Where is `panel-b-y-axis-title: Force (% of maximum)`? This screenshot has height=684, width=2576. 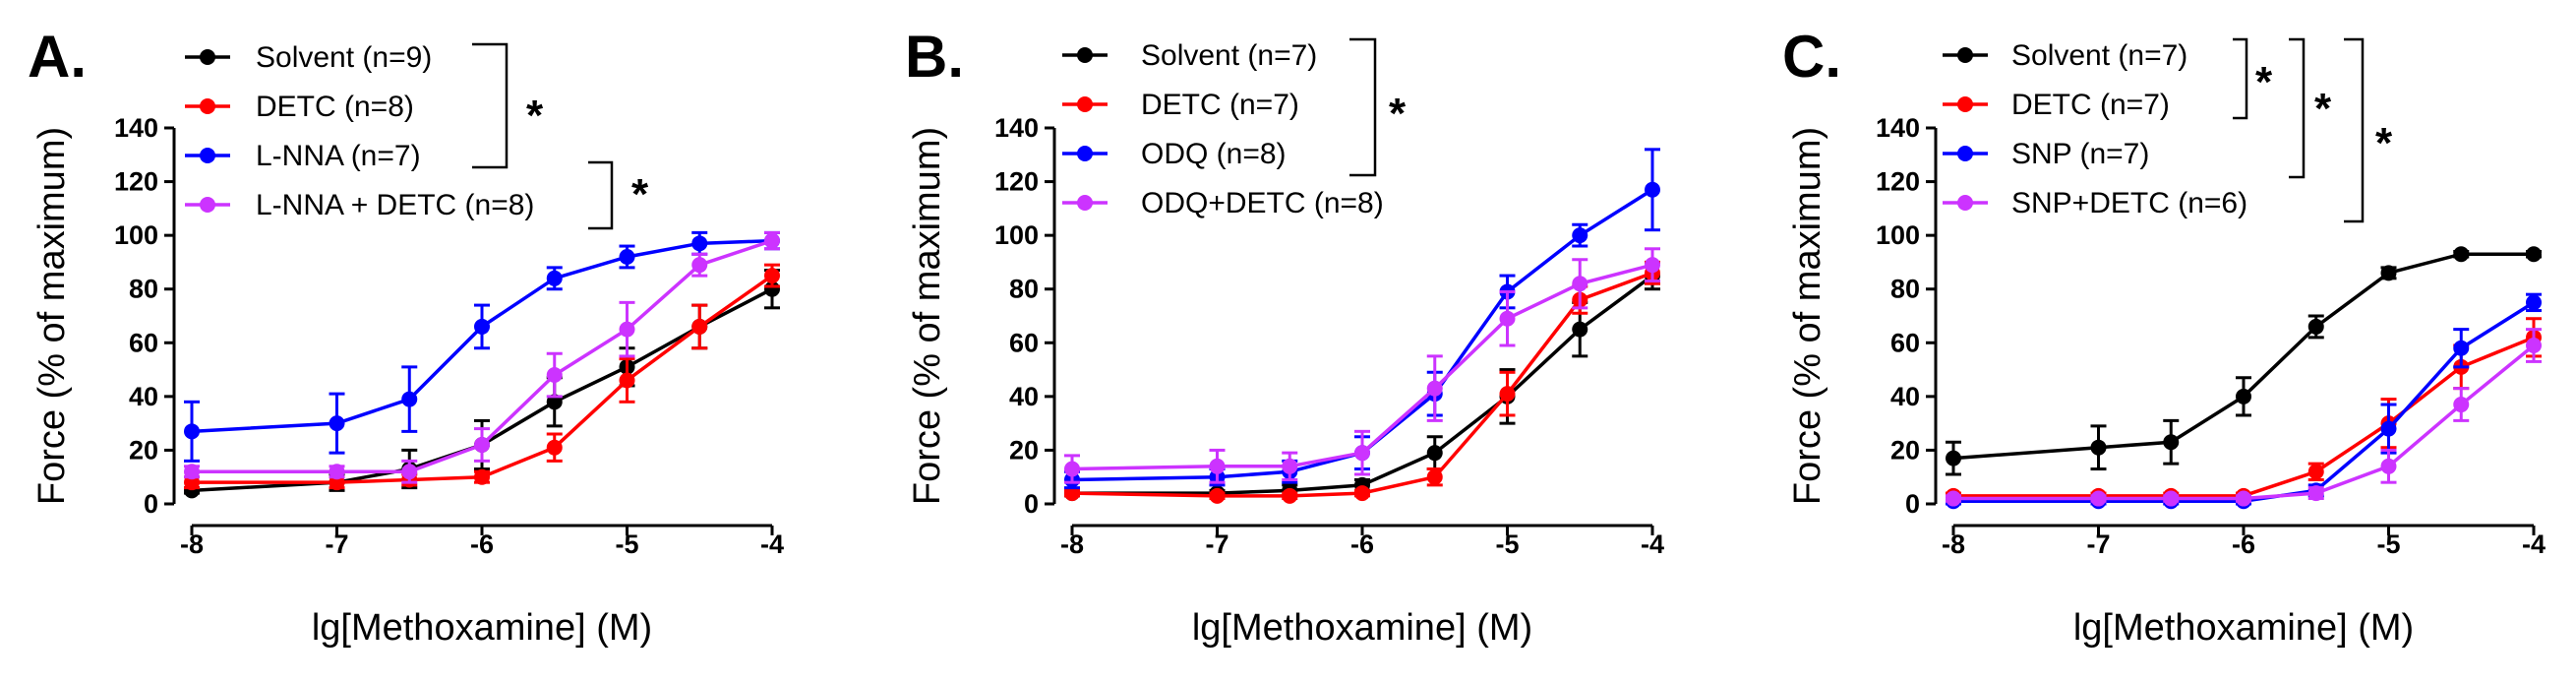
panel-b-y-axis-title: Force (% of maximum) is located at coordinates (927, 316).